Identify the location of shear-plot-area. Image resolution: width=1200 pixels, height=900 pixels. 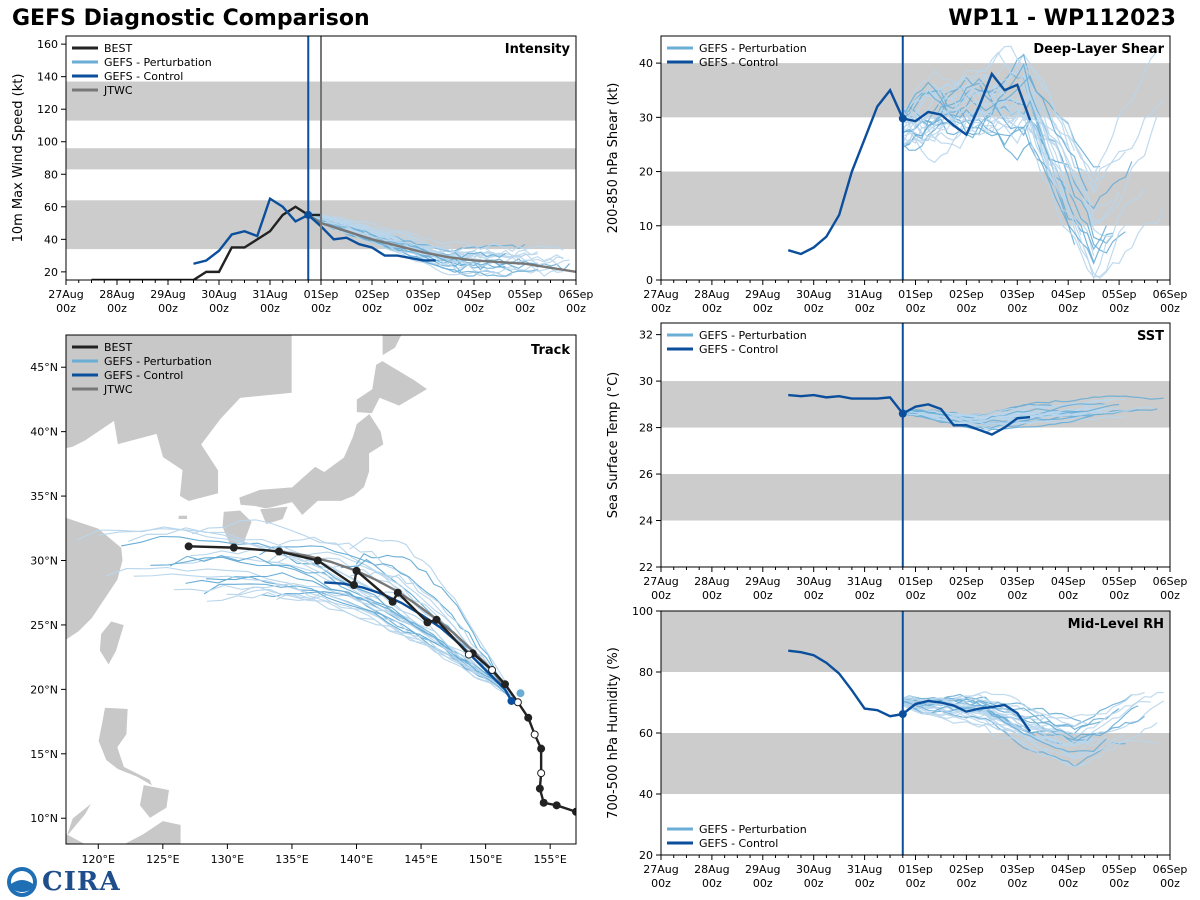
(915, 158).